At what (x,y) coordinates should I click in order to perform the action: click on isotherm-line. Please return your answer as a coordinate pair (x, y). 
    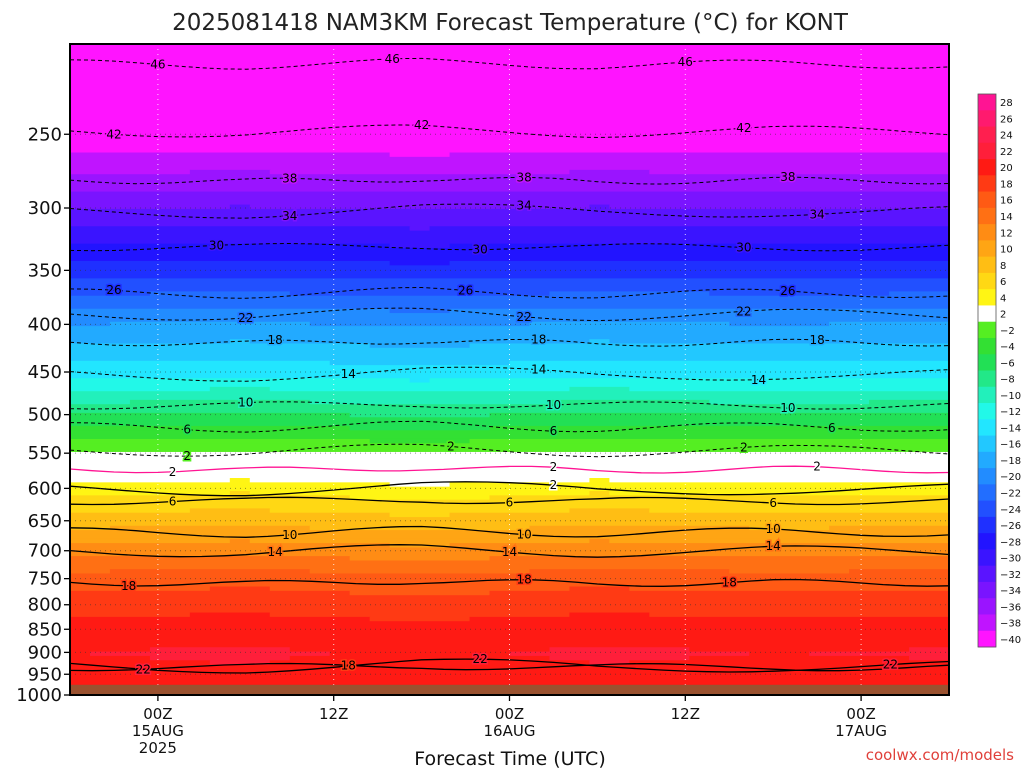
    Looking at the image, I should click on (509, 531).